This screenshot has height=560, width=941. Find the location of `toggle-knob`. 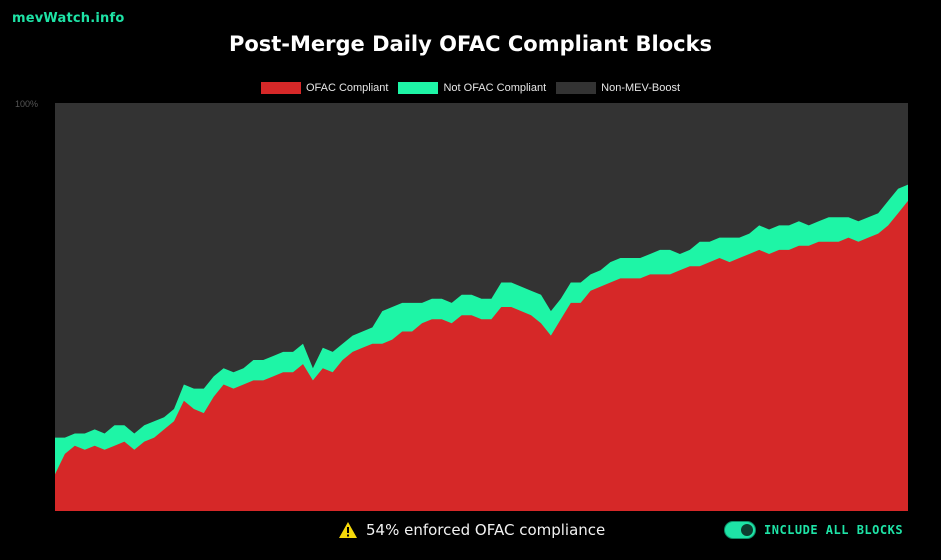

toggle-knob is located at coordinates (747, 530).